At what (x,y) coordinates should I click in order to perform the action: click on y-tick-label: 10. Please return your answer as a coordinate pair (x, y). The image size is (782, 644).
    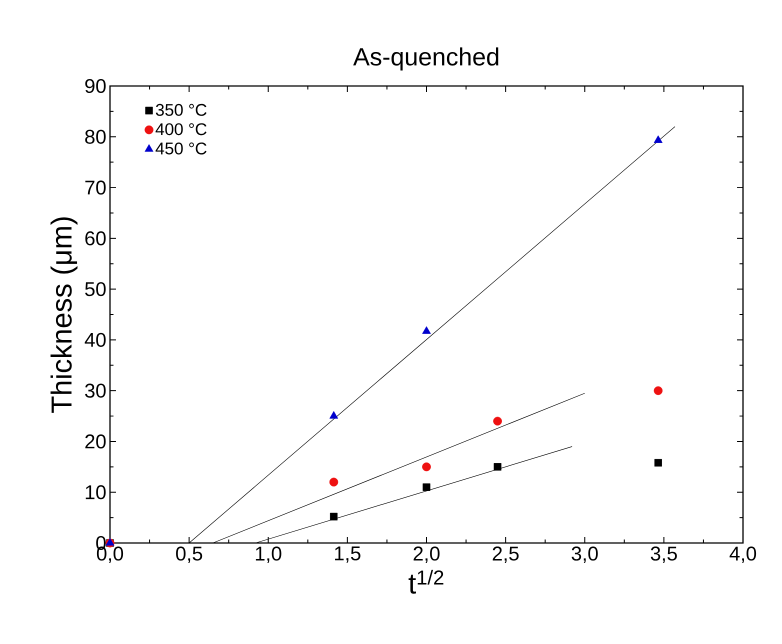
    Looking at the image, I should click on (96, 492).